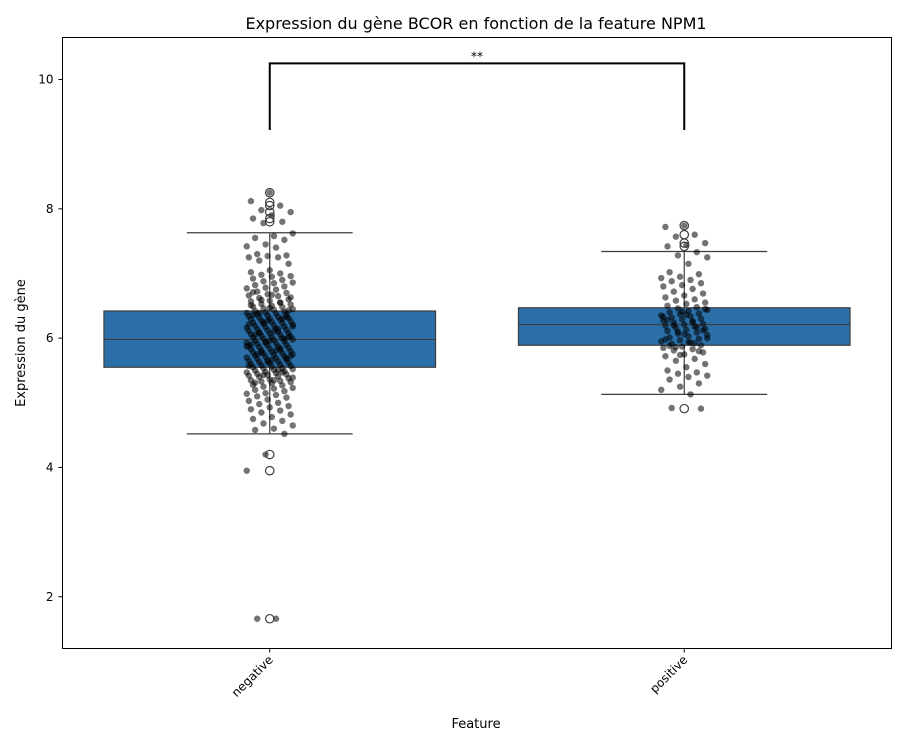  I want to click on y-axis: 2 4 6 8 10, so click(50, 338).